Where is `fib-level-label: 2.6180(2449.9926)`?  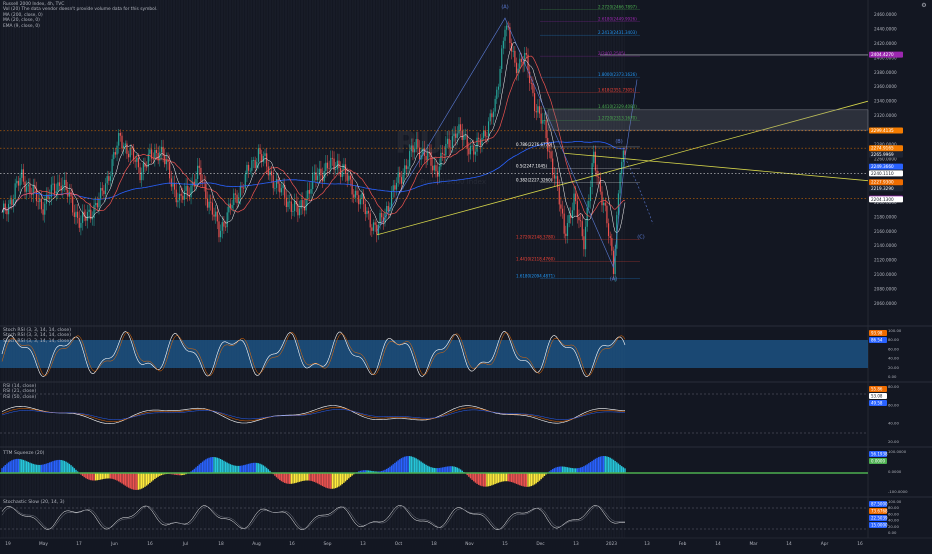 fib-level-label: 2.6180(2449.9926) is located at coordinates (617, 19).